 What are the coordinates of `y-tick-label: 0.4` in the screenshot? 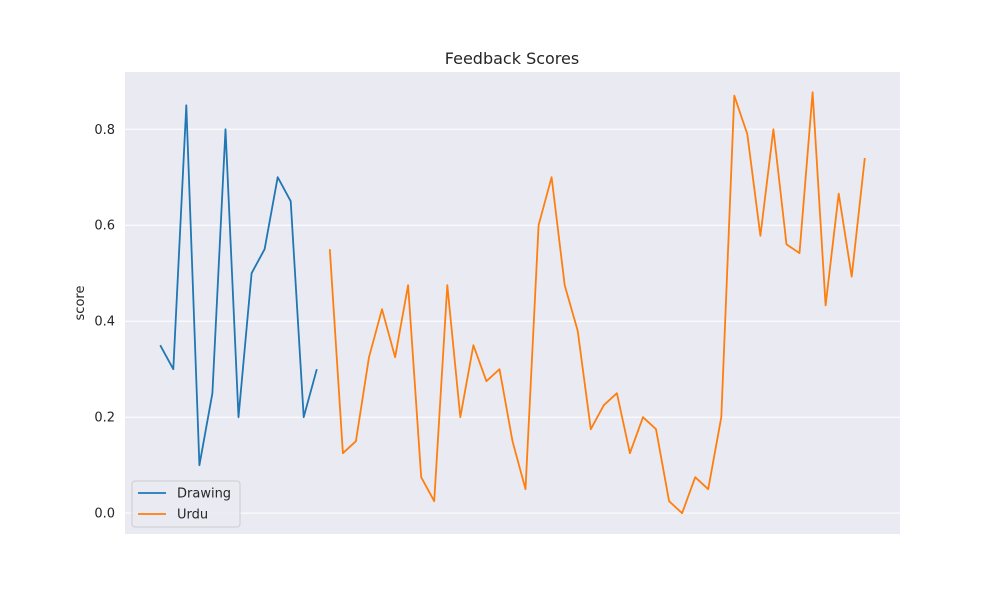 It's located at (104, 322).